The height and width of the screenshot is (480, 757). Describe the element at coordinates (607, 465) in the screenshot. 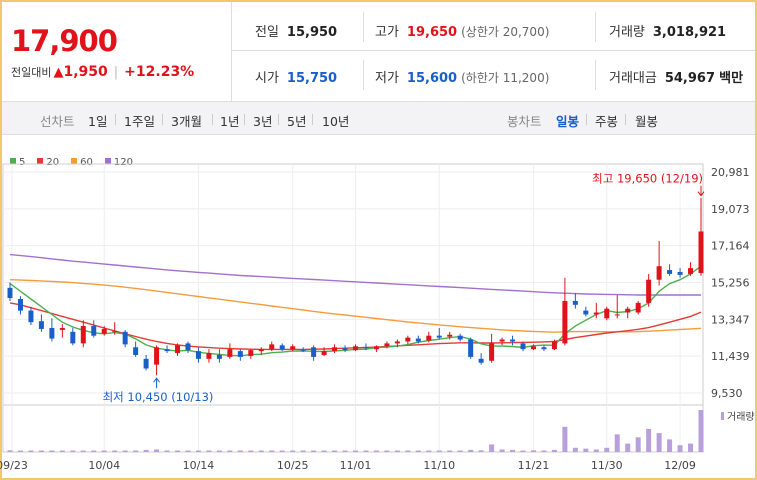

I see `x-tick-label: 11/30` at that location.